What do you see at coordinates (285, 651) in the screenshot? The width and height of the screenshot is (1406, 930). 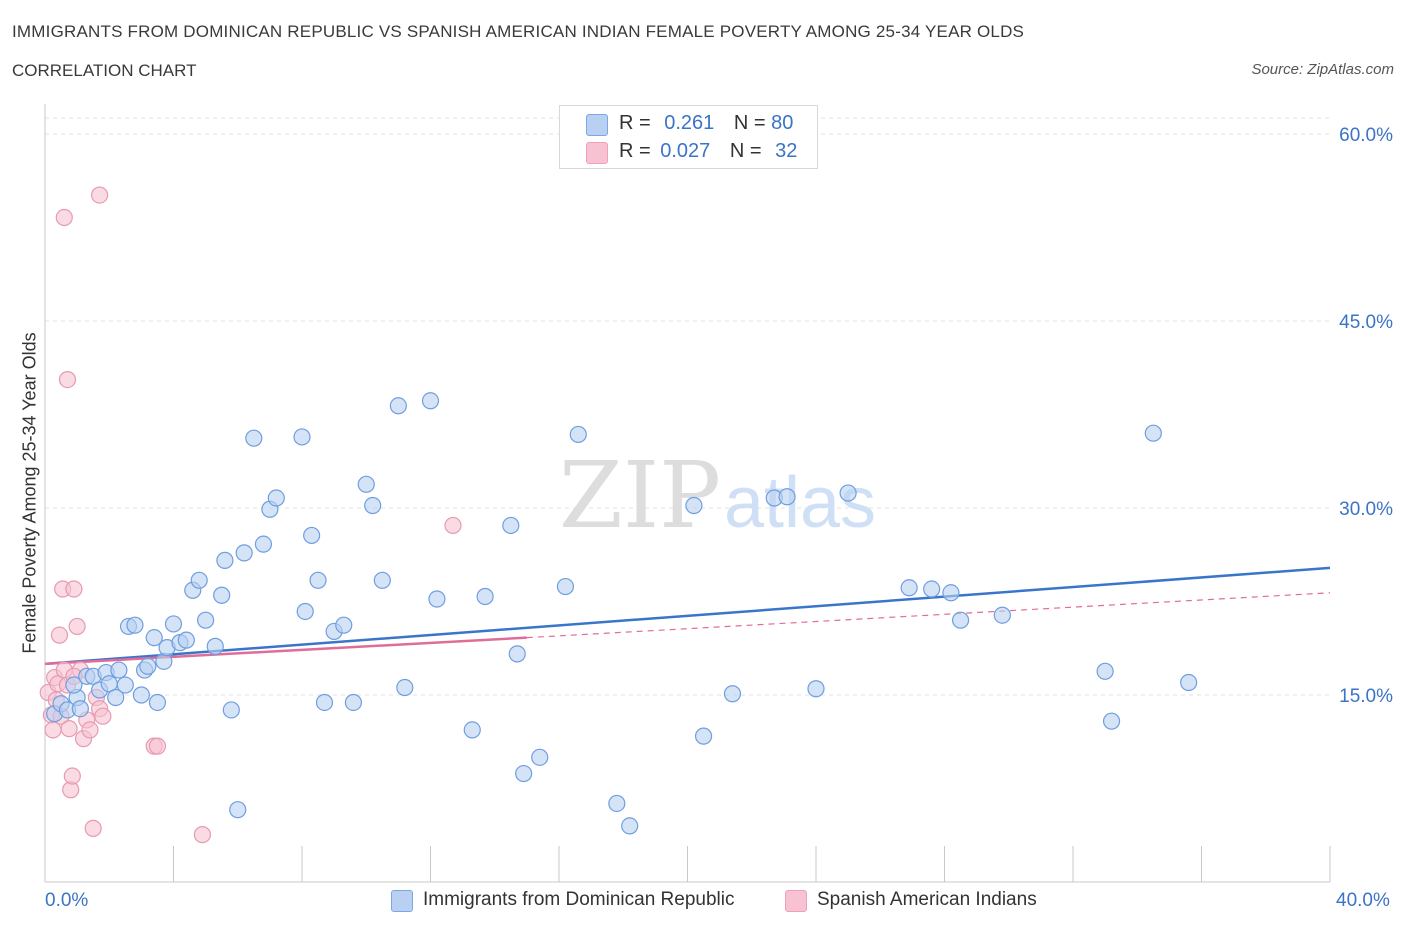 I see `trend-line-pink` at bounding box center [285, 651].